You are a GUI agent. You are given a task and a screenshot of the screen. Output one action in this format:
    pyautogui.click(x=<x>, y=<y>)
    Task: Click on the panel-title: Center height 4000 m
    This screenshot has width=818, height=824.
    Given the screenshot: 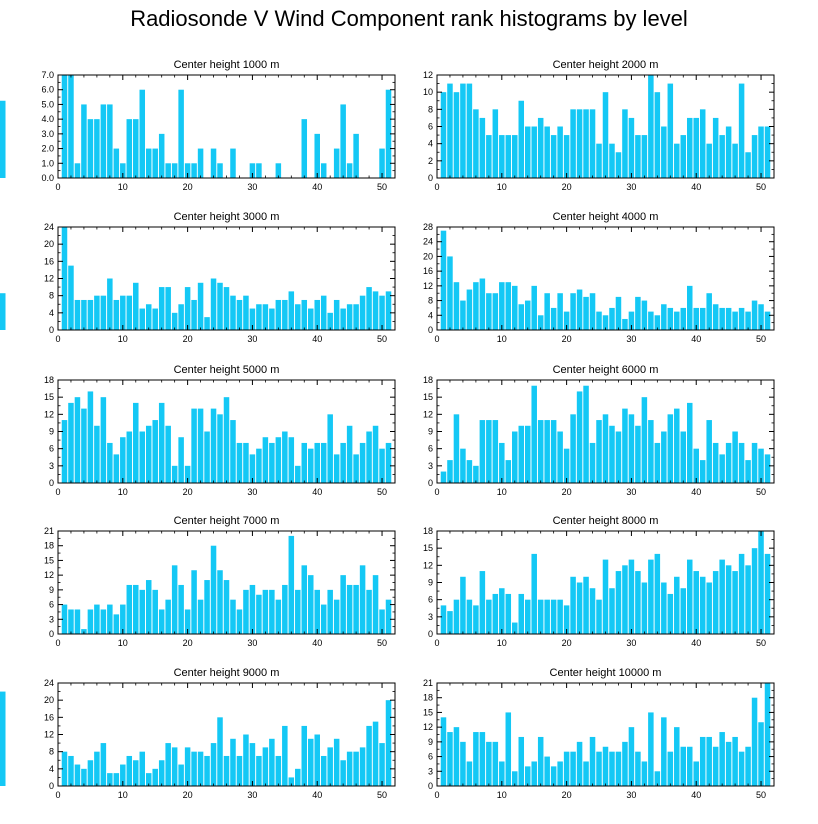 What is the action you would take?
    pyautogui.click(x=606, y=217)
    